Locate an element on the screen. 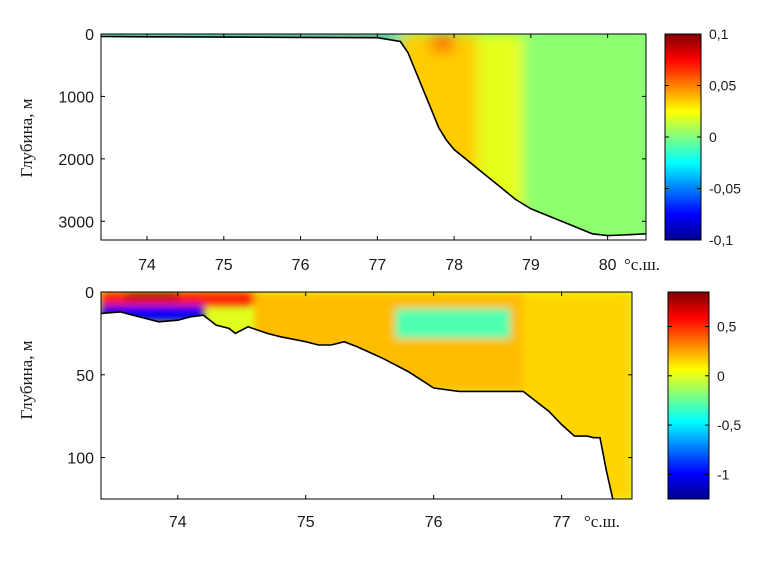 Image resolution: width=762 pixels, height=563 pixels. colorbar-tick-label: -0,5 is located at coordinates (729, 425).